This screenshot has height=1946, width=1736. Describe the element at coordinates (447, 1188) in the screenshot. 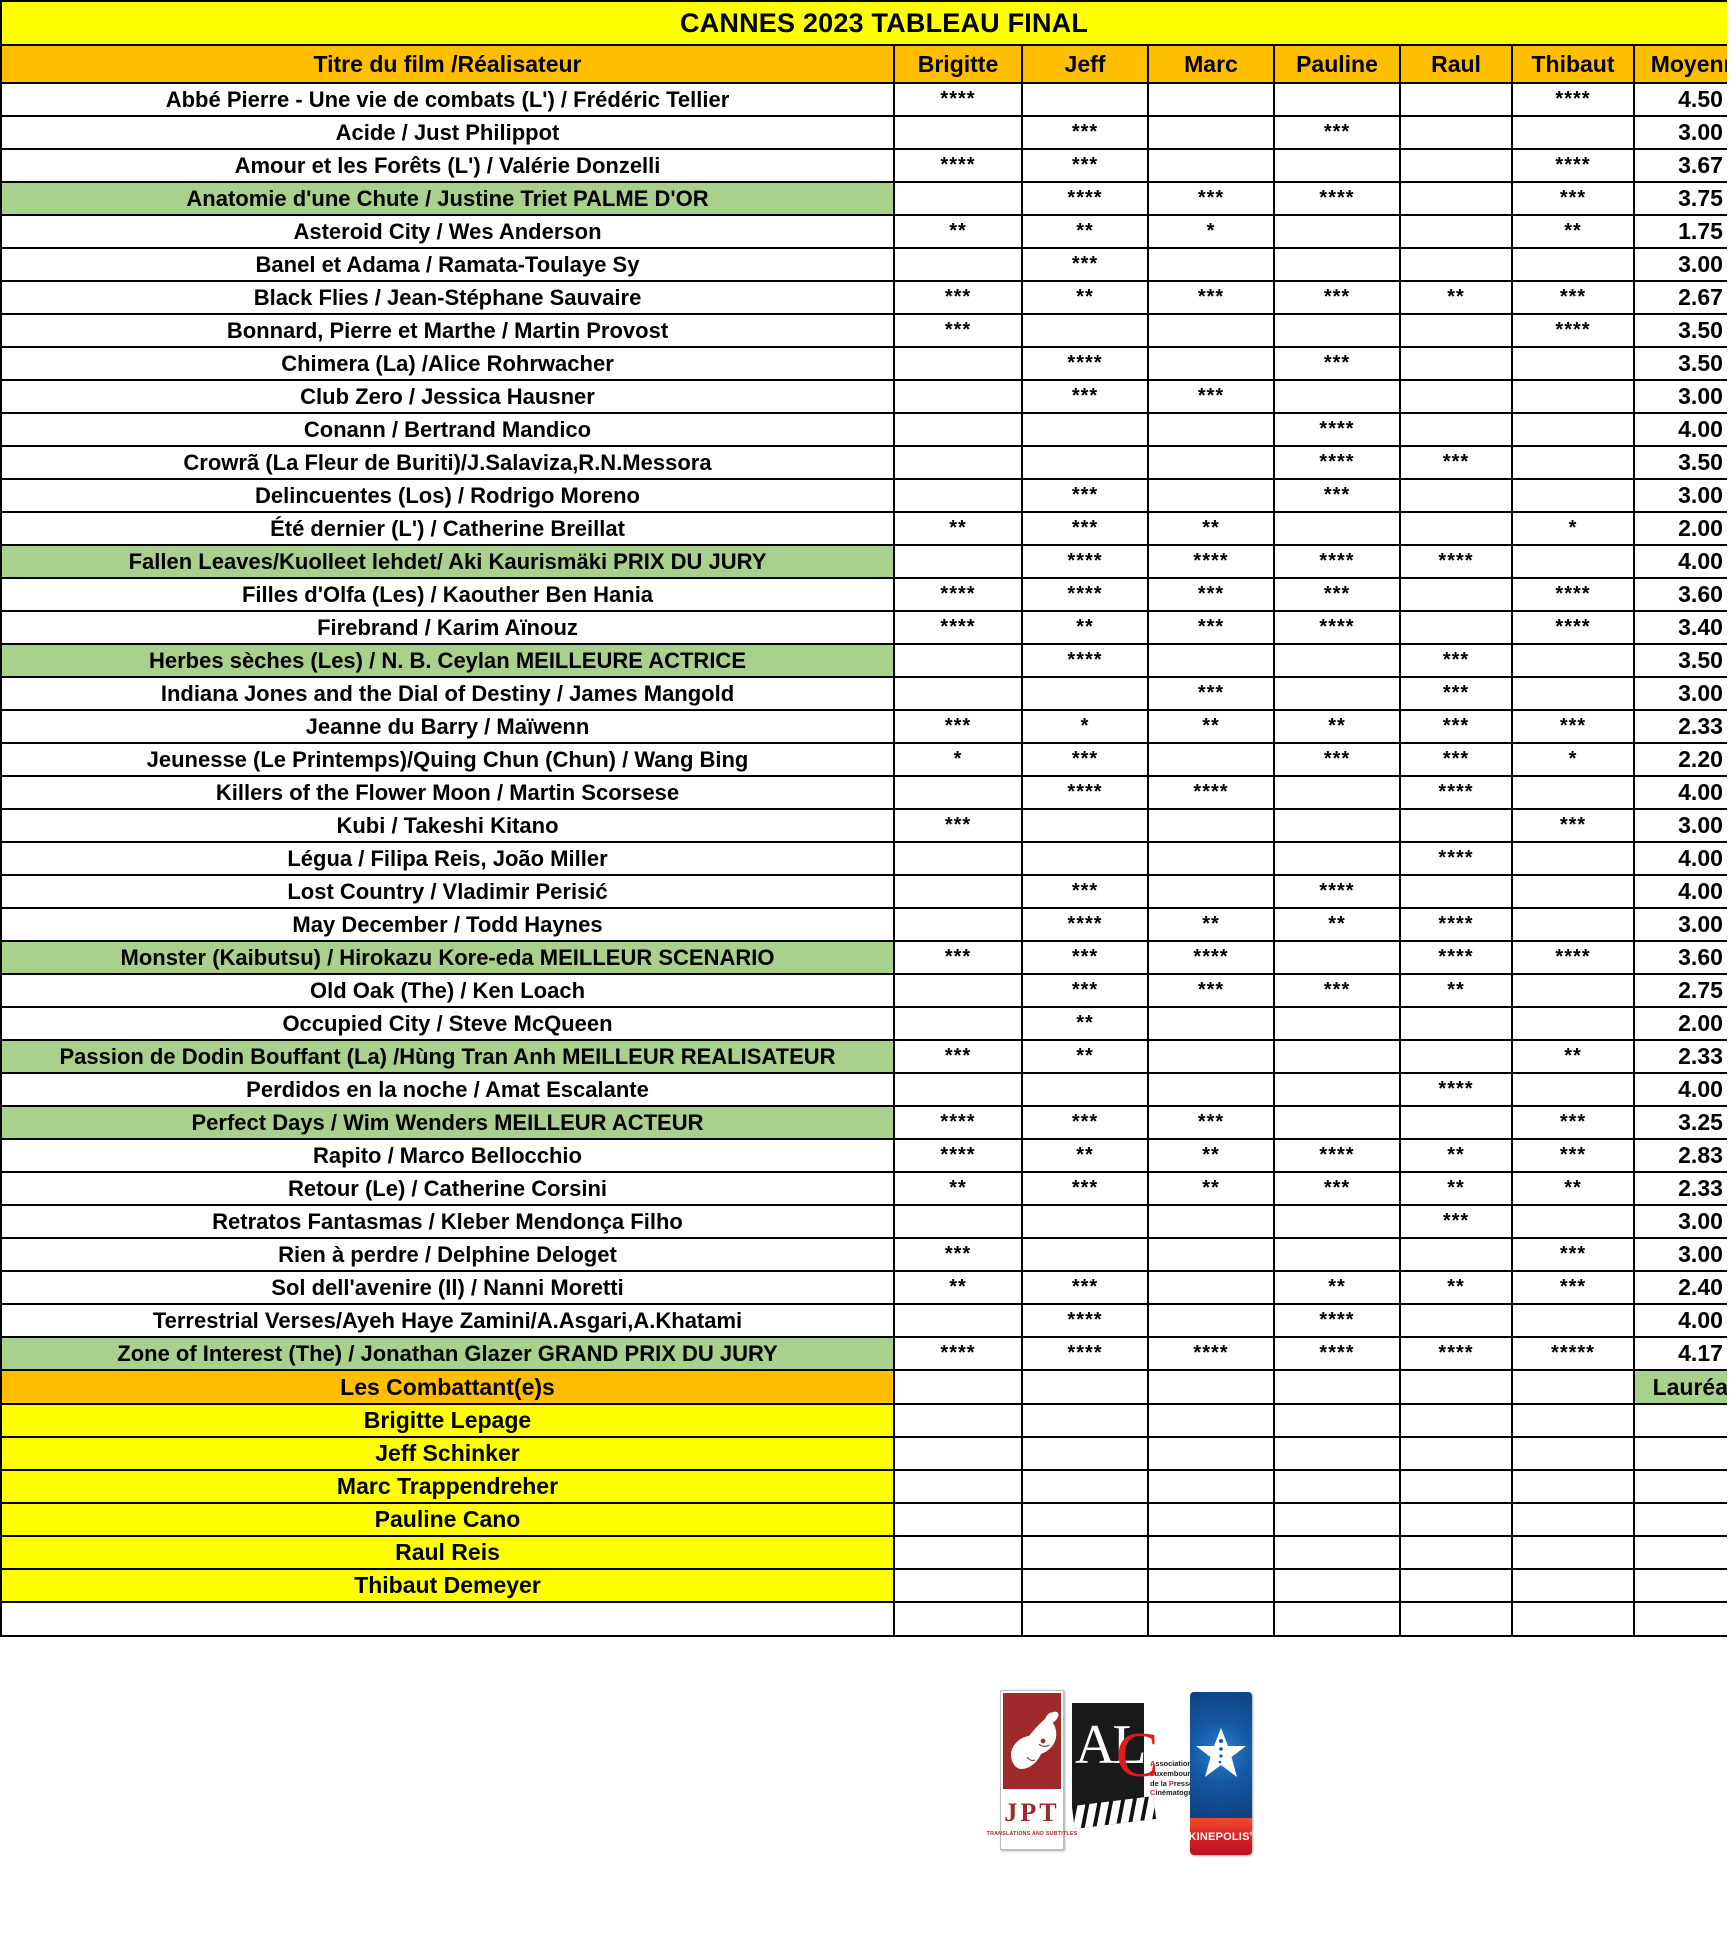

I see `film-title-cell: Retour (Le) / Catherine Corsini` at that location.